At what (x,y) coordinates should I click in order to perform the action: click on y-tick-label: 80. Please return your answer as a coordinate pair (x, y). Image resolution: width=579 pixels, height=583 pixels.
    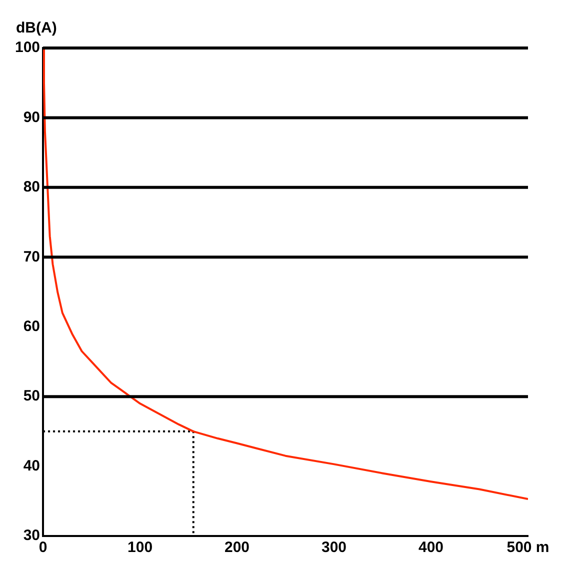
    Looking at the image, I should click on (31, 187).